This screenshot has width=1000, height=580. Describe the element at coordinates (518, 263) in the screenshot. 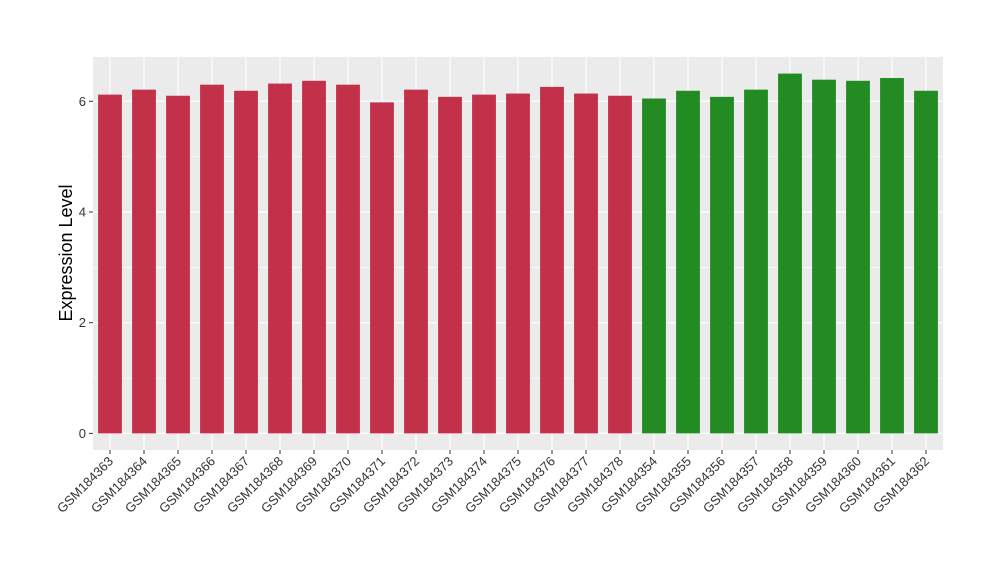

I see `bar-GSM184375` at that location.